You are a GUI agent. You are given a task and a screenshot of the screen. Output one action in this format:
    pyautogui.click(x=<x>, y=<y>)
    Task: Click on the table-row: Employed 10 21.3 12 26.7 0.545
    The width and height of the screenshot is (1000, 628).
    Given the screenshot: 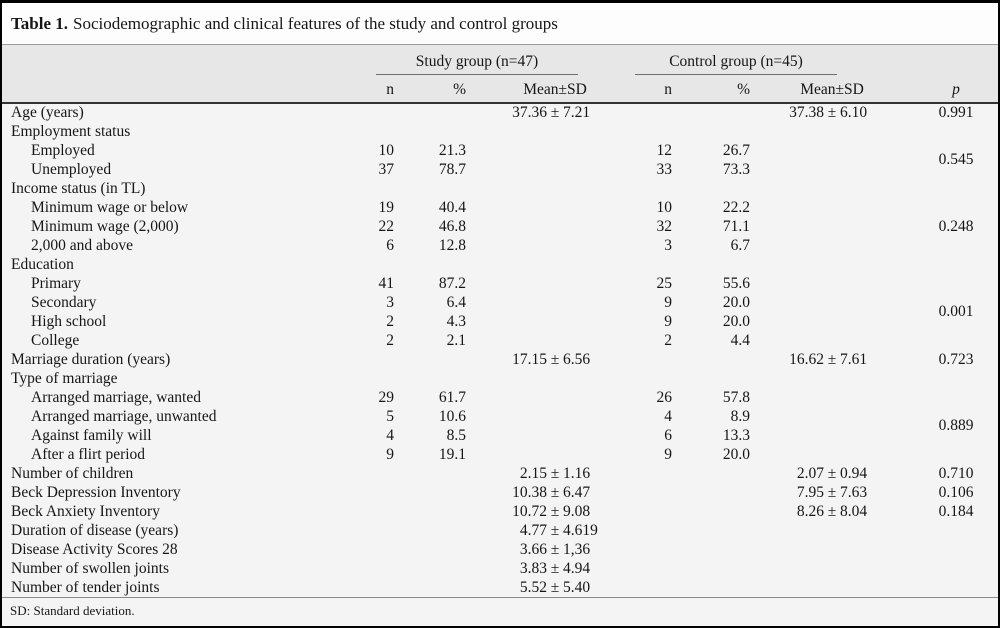 What is the action you would take?
    pyautogui.click(x=500, y=155)
    